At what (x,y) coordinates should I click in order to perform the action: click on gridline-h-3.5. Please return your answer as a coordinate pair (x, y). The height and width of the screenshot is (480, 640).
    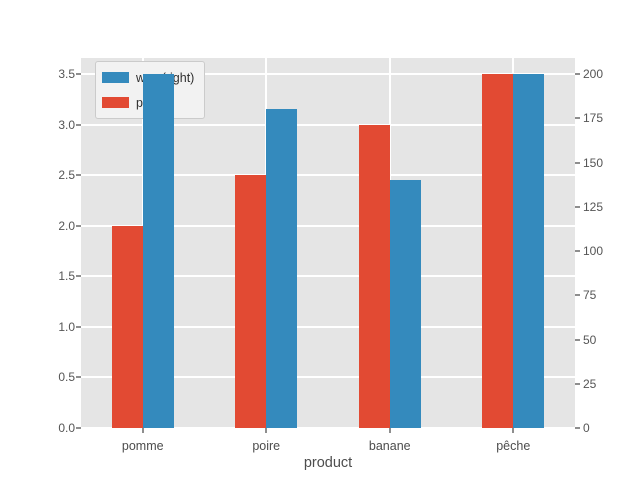
    Looking at the image, I should click on (328, 74).